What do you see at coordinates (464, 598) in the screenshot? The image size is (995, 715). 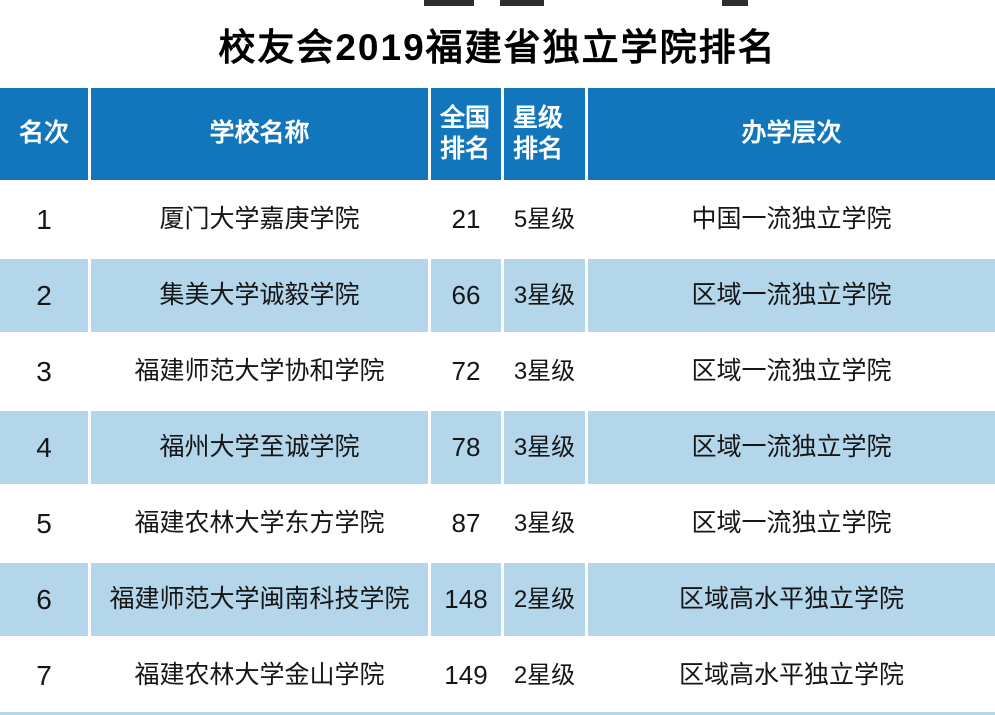 I see `national-rank-cell: 148` at bounding box center [464, 598].